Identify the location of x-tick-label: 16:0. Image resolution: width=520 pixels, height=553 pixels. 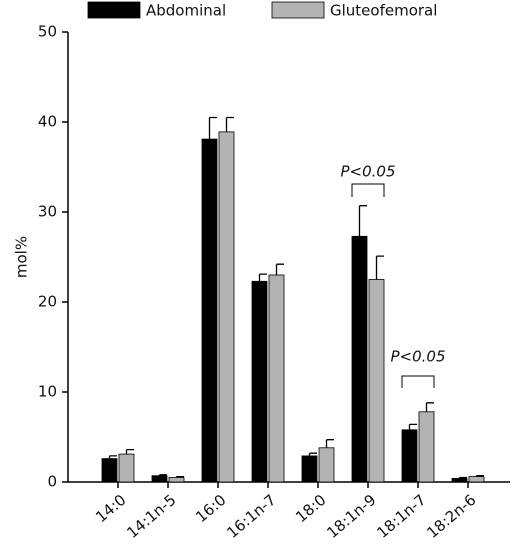
(210, 508).